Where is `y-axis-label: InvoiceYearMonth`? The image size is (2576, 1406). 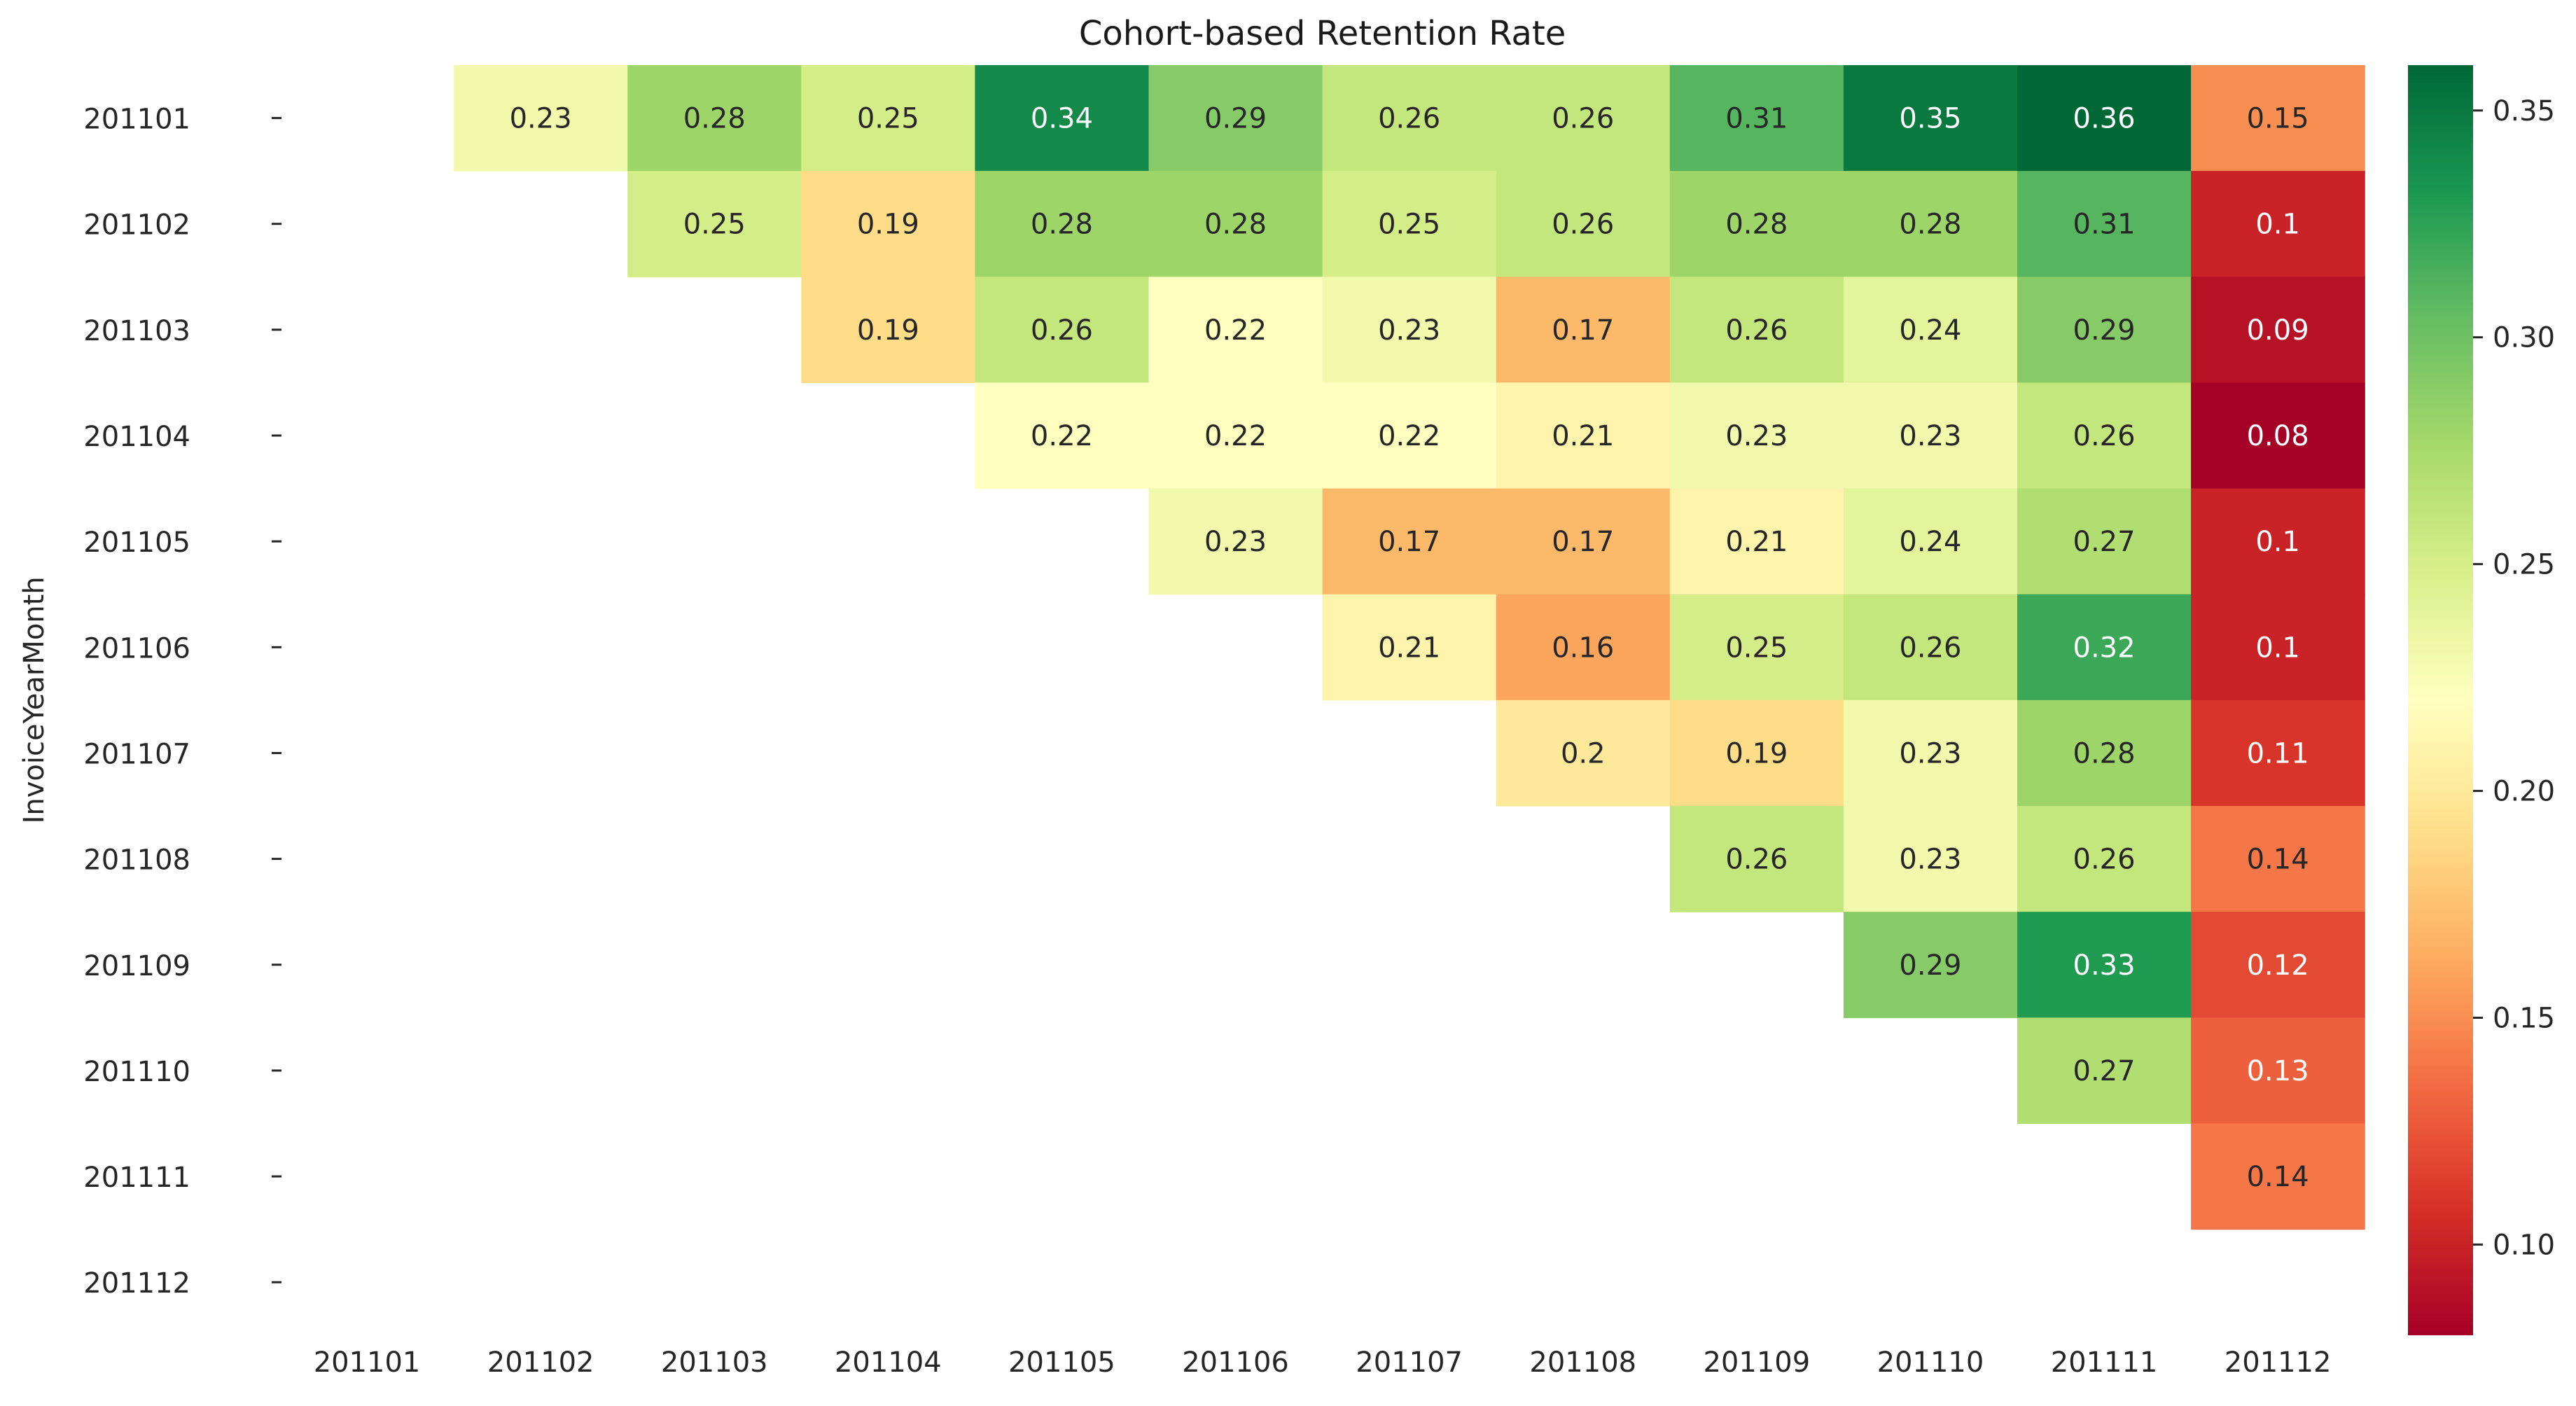
y-axis-label: InvoiceYearMonth is located at coordinates (34, 699).